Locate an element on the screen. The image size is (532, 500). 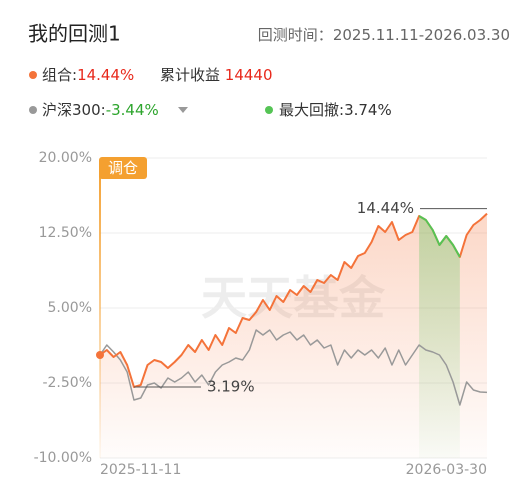
y-tick-label: 20.00% is located at coordinates (65, 158).